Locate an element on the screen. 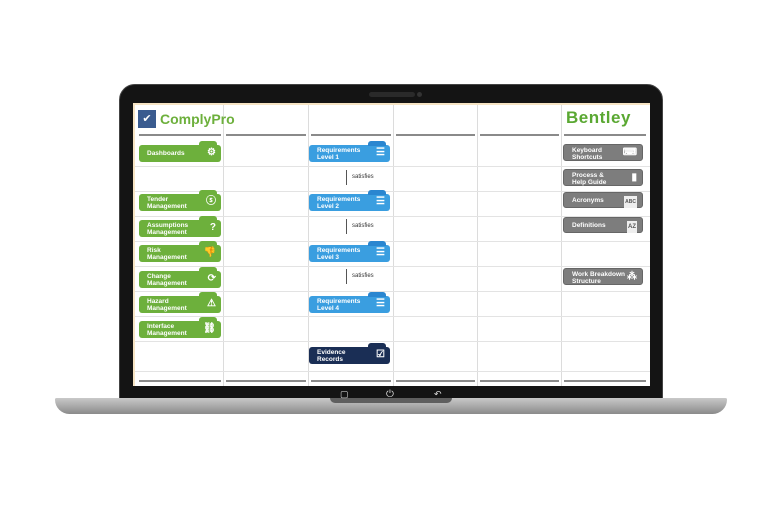 This screenshot has width=782, height=508. hazard-management-button: Hazard Management ⚠ is located at coordinates (180, 302).